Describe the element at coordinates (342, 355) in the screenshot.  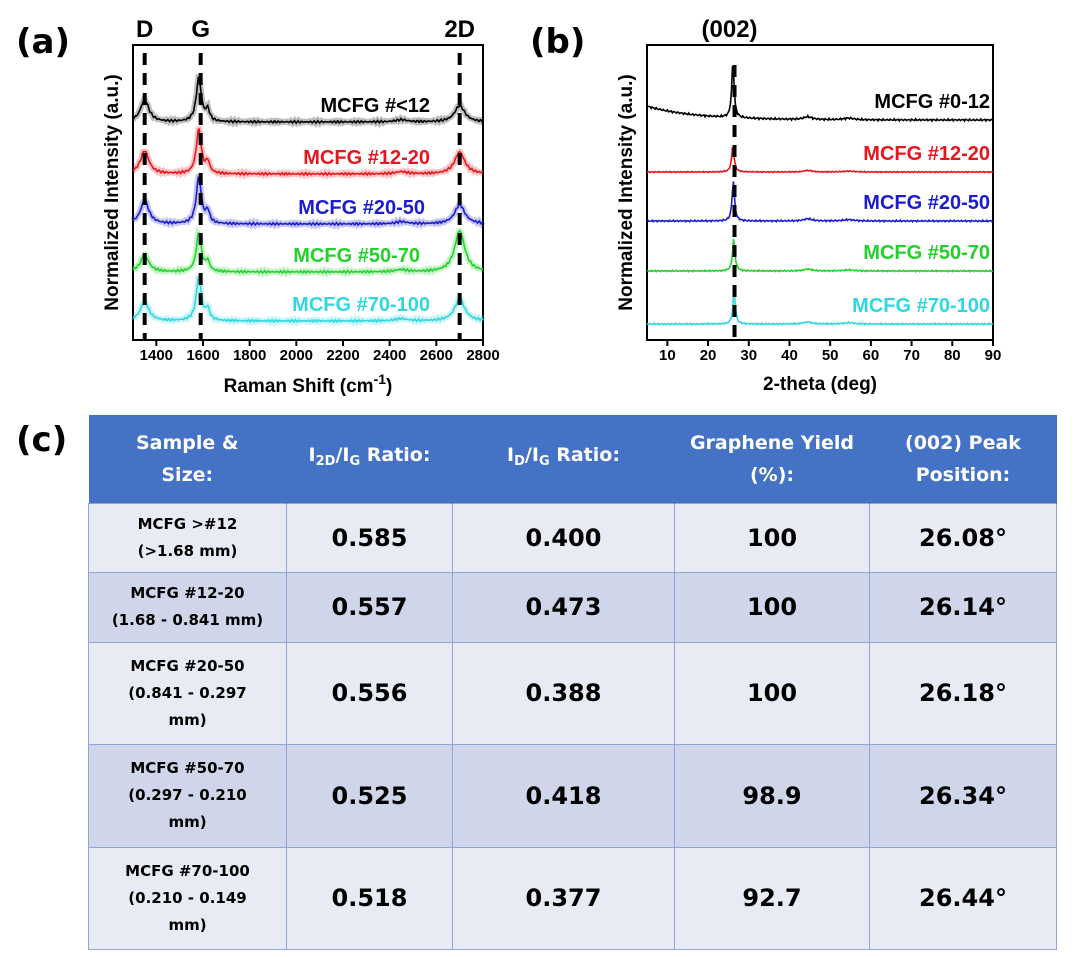
I see `raman-x-tick-label: 2200` at that location.